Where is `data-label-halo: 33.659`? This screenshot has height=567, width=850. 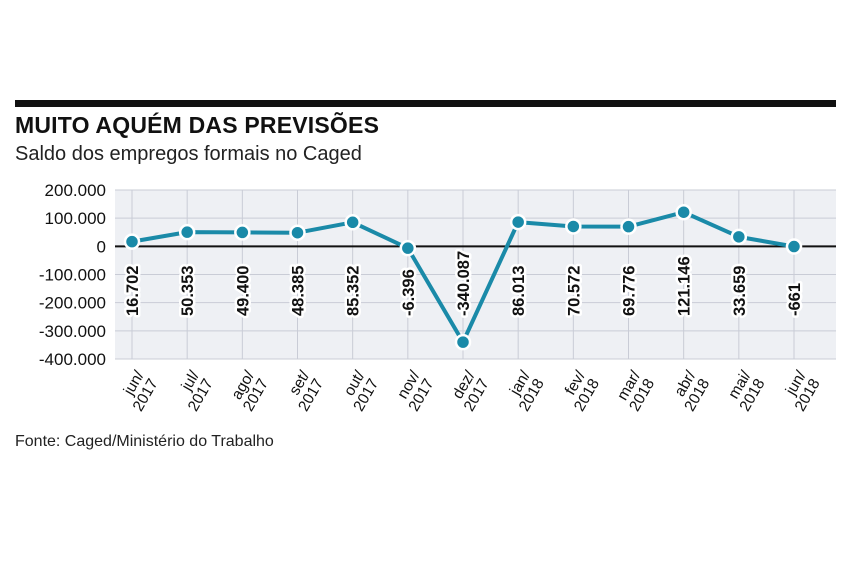 data-label-halo: 33.659 is located at coordinates (740, 291).